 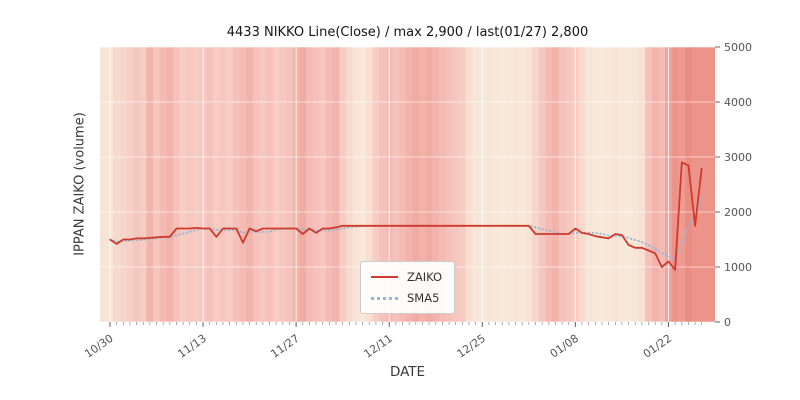 What do you see at coordinates (384, 298) in the screenshot?
I see `sma5-line-swatch-icon` at bounding box center [384, 298].